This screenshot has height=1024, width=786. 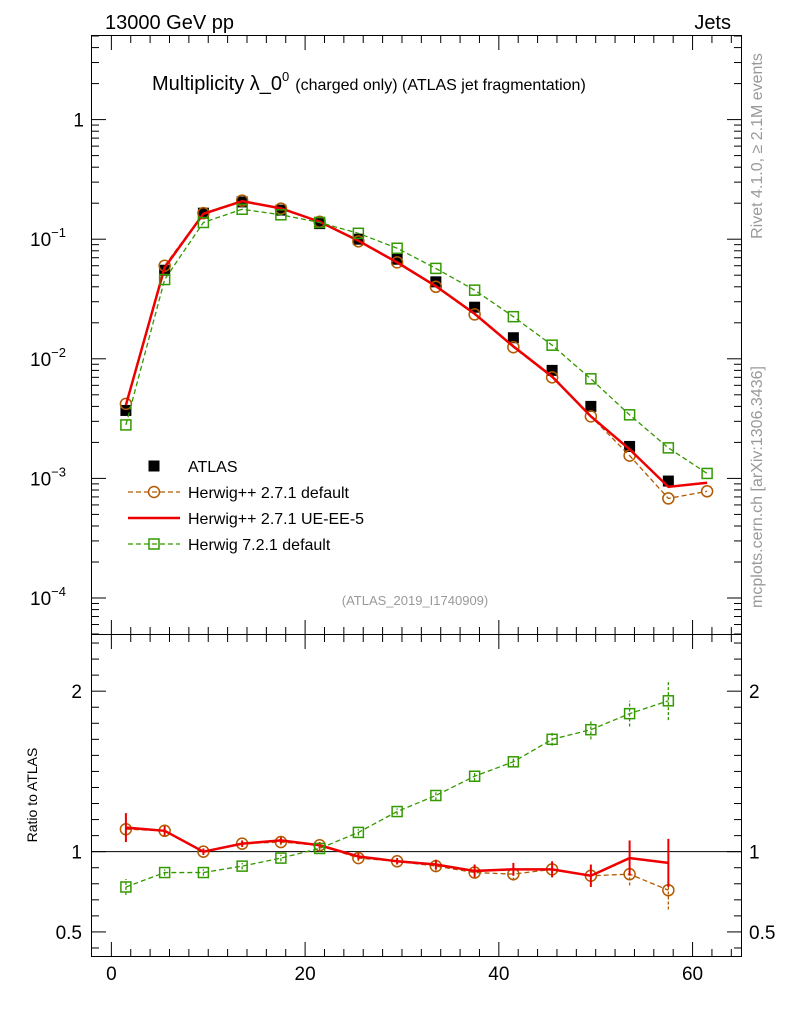 I want to click on ratio-x-tick-label: 20, so click(x=305, y=974).